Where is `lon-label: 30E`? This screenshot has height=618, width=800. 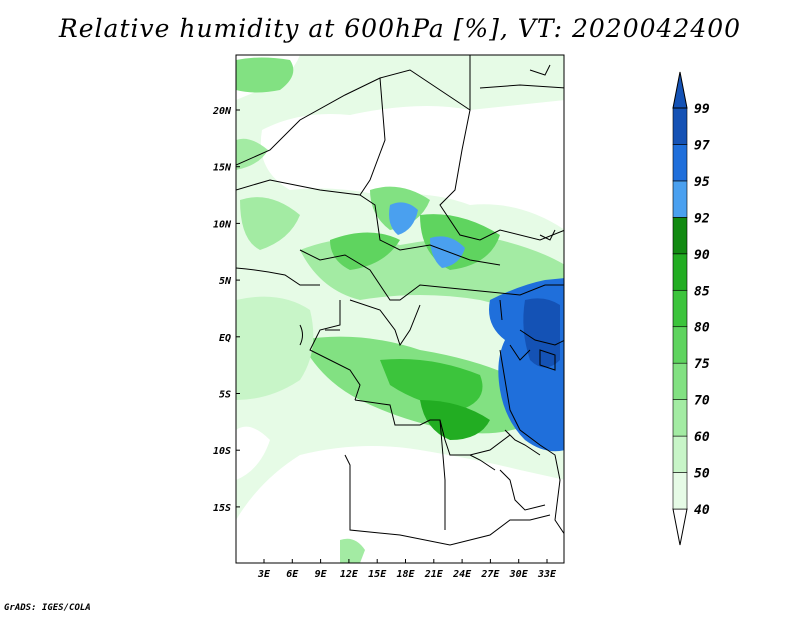 lon-label: 30E is located at coordinates (519, 574).